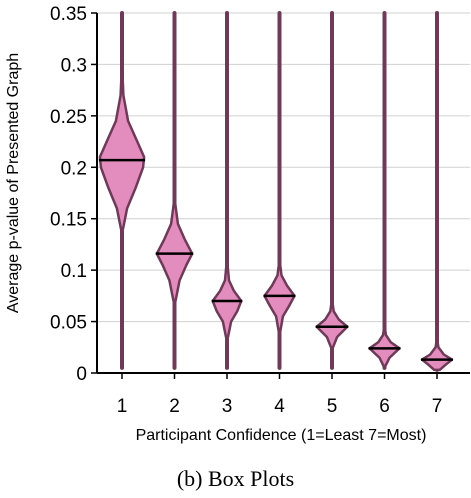 This screenshot has height=498, width=471. Describe the element at coordinates (68, 220) in the screenshot. I see `y-tick-label: 0.15` at that location.